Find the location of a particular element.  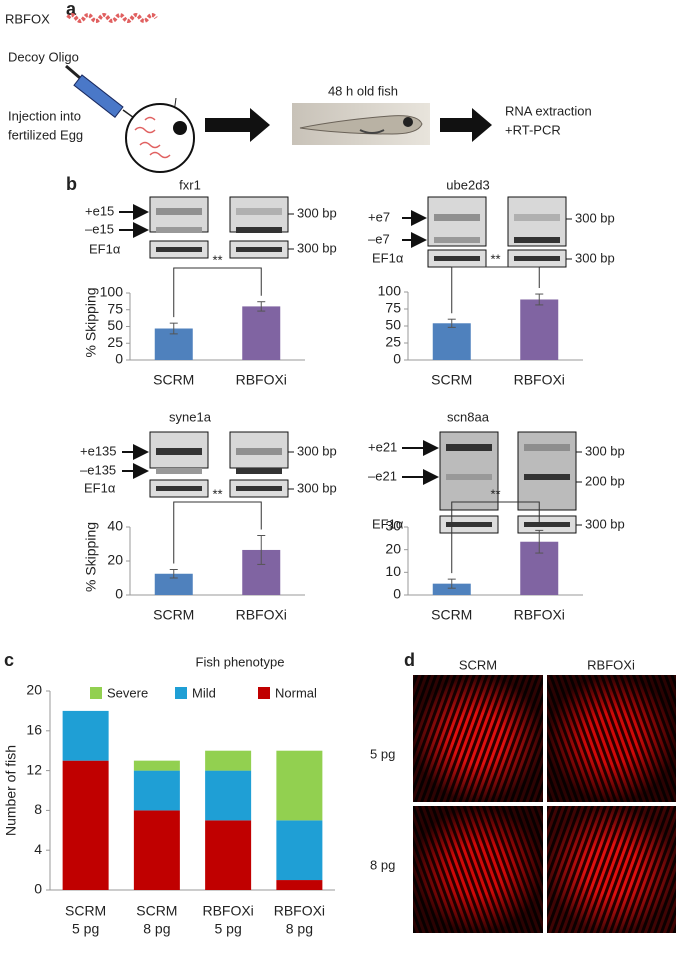

y-tick-label: 10 is located at coordinates (393, 571).